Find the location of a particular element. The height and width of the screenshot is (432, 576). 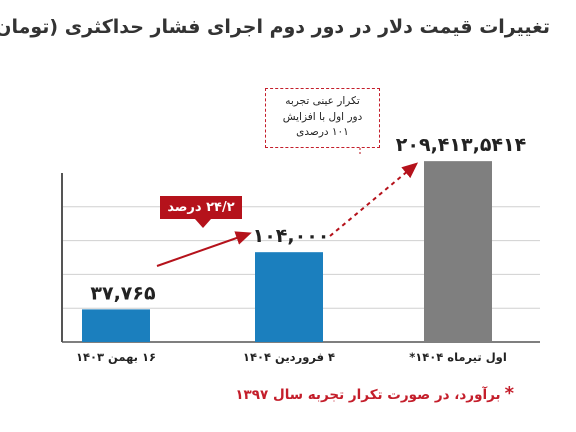

category-label-1: ۱۶ بهمن ۱۴۰۳ is located at coordinates (116, 357).